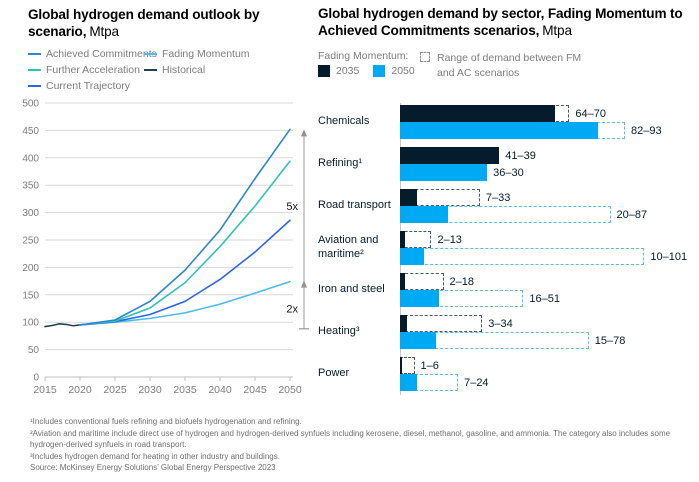  I want to click on series-line-historical, so click(62, 325).